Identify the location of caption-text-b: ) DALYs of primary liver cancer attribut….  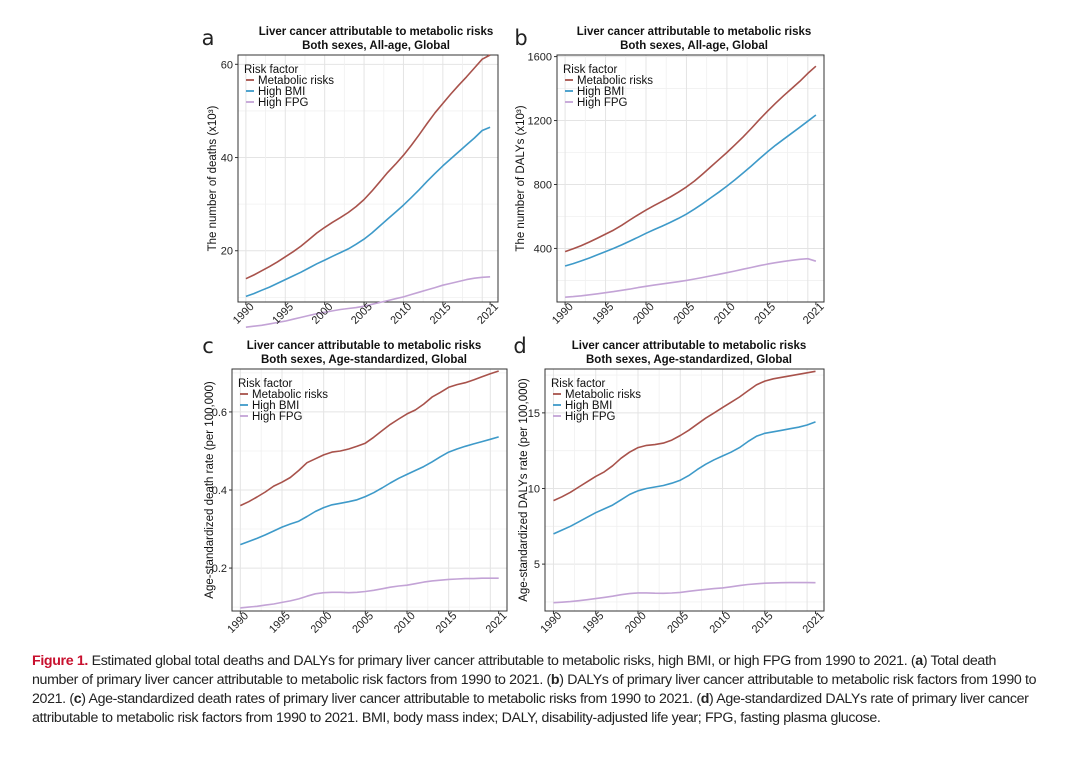
(534, 689).